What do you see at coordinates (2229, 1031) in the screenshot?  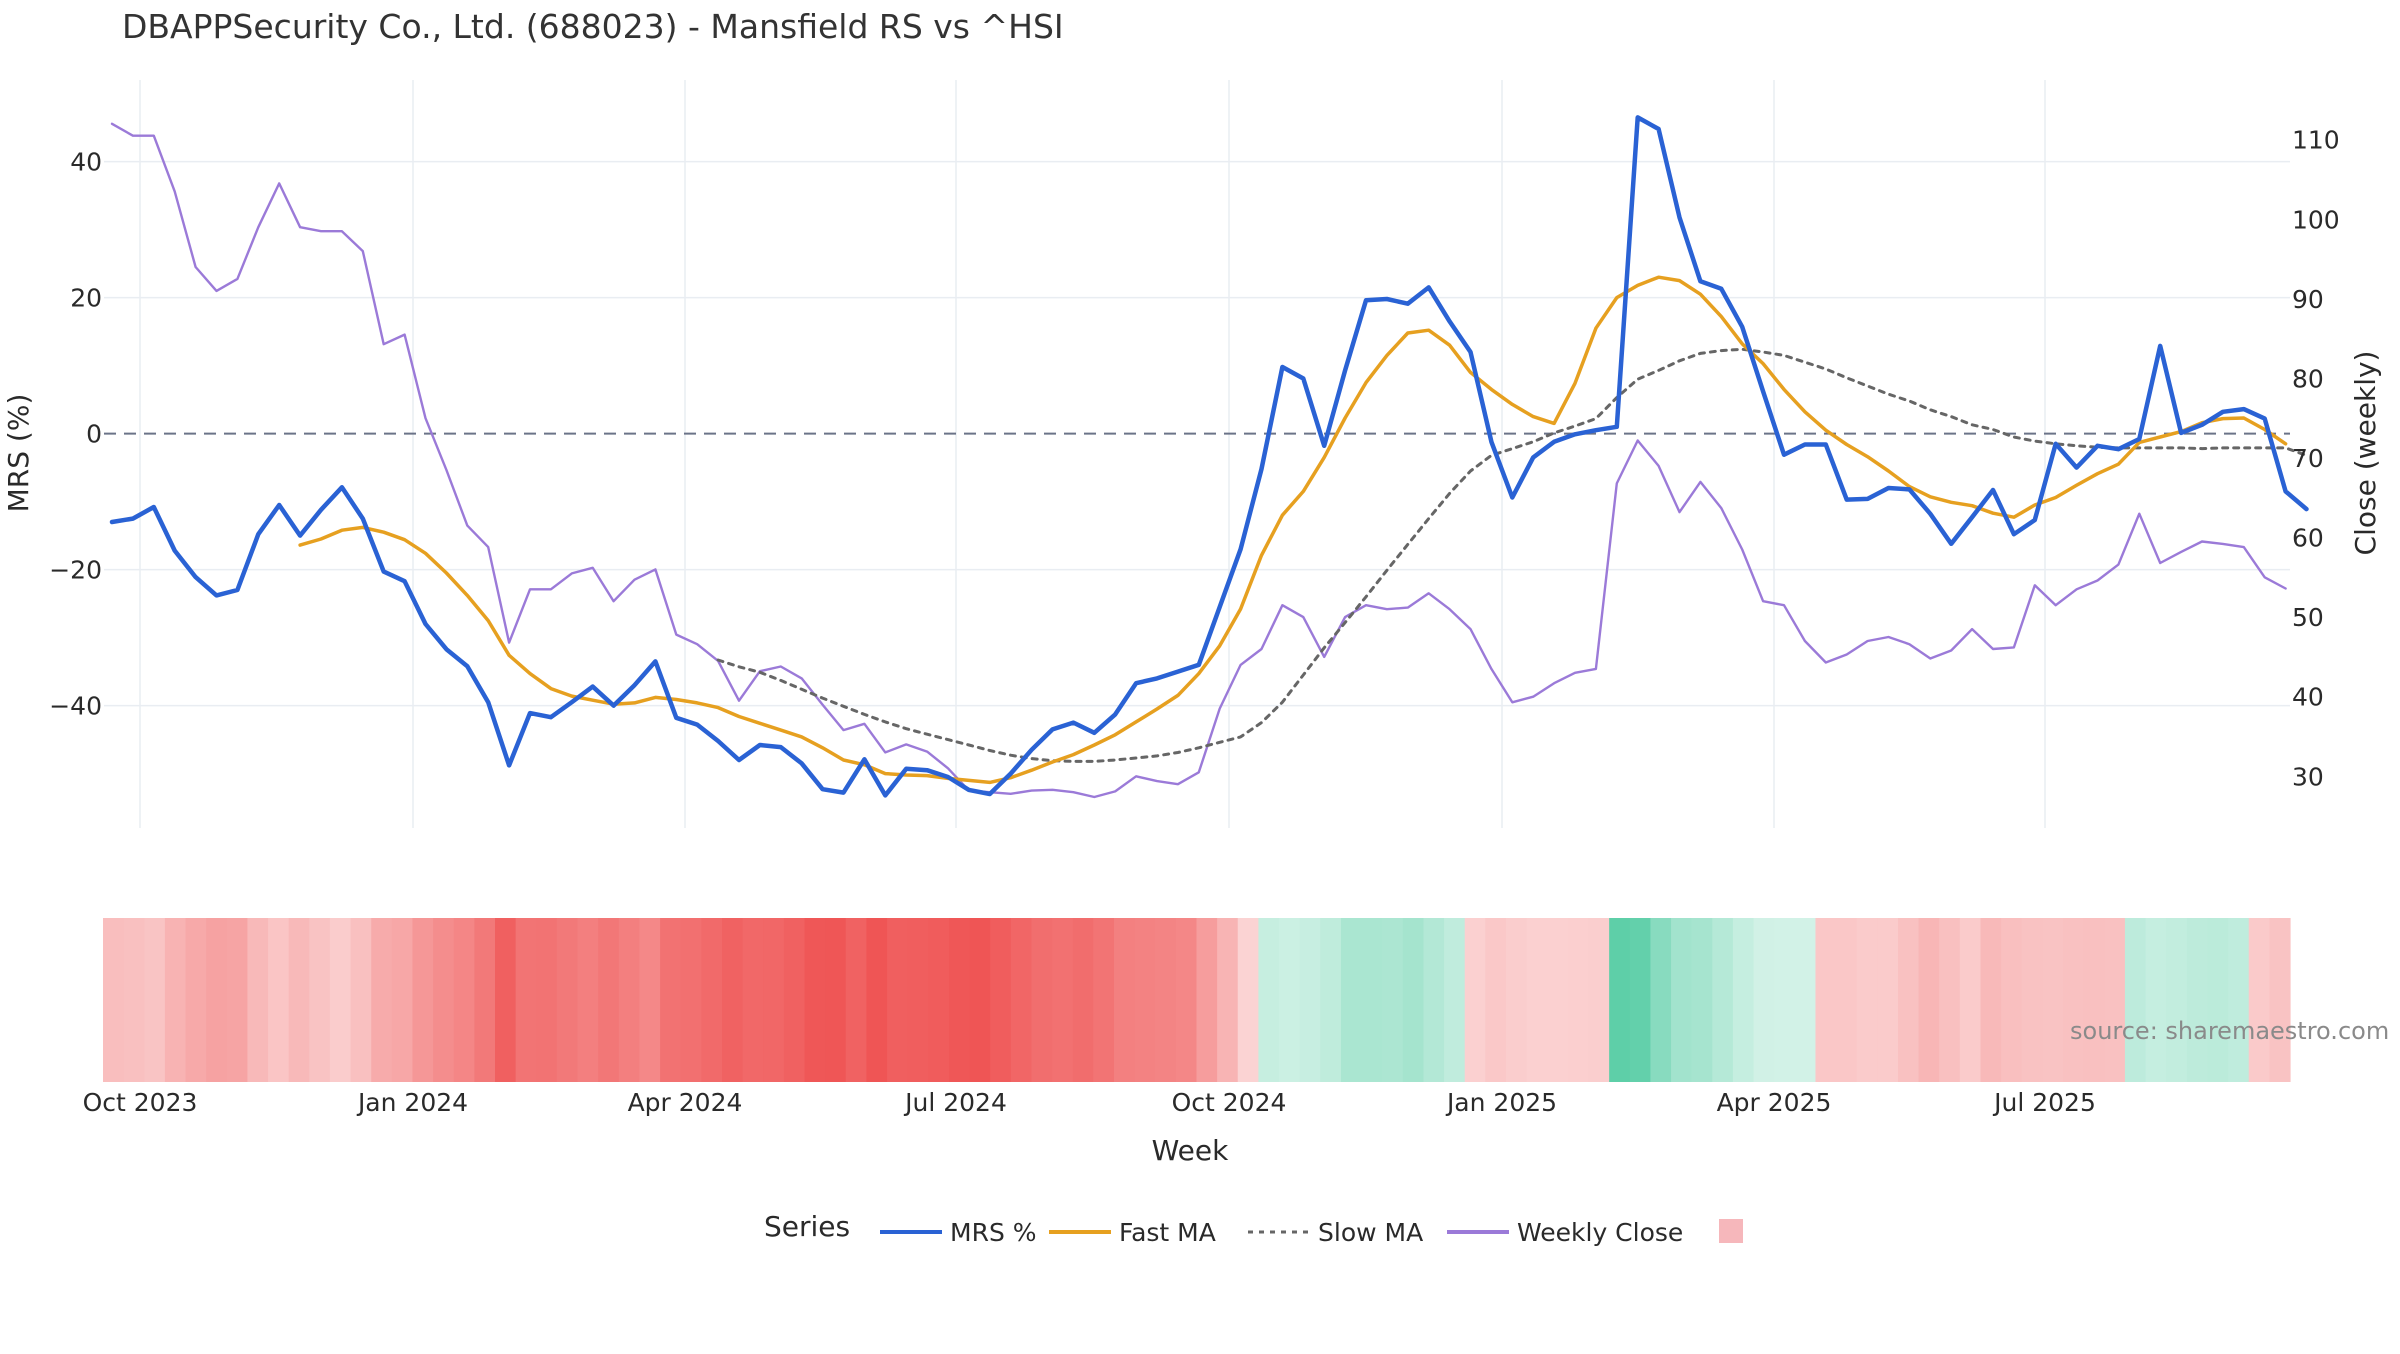 I see `watermark: source: sharemaestro.com` at bounding box center [2229, 1031].